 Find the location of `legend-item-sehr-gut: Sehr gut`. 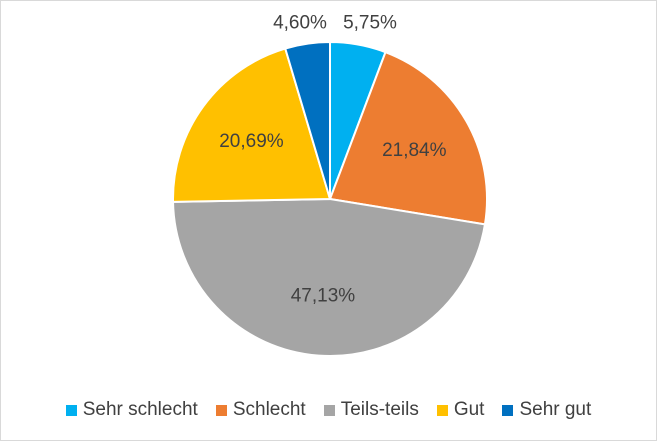

legend-item-sehr-gut: Sehr gut is located at coordinates (546, 410).